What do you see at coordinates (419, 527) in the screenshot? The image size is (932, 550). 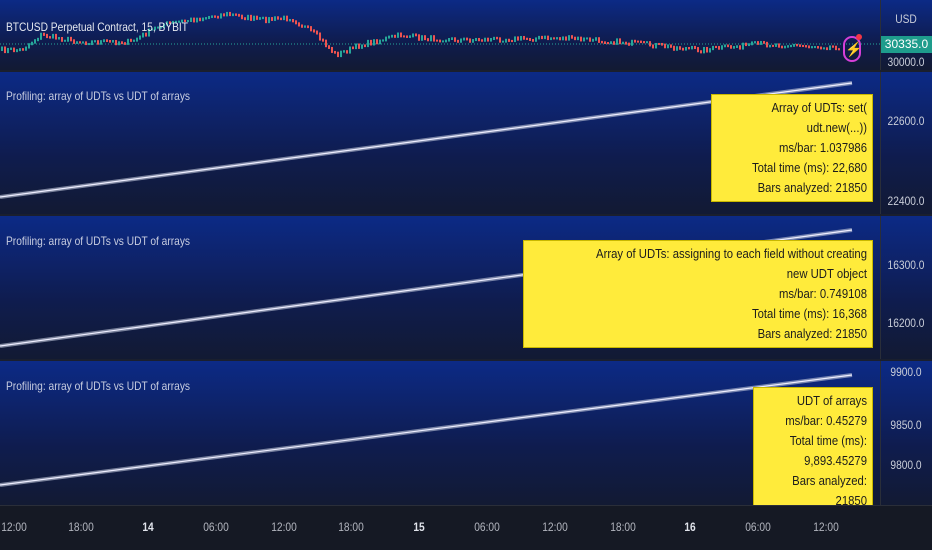 I see `time-tick: 15` at bounding box center [419, 527].